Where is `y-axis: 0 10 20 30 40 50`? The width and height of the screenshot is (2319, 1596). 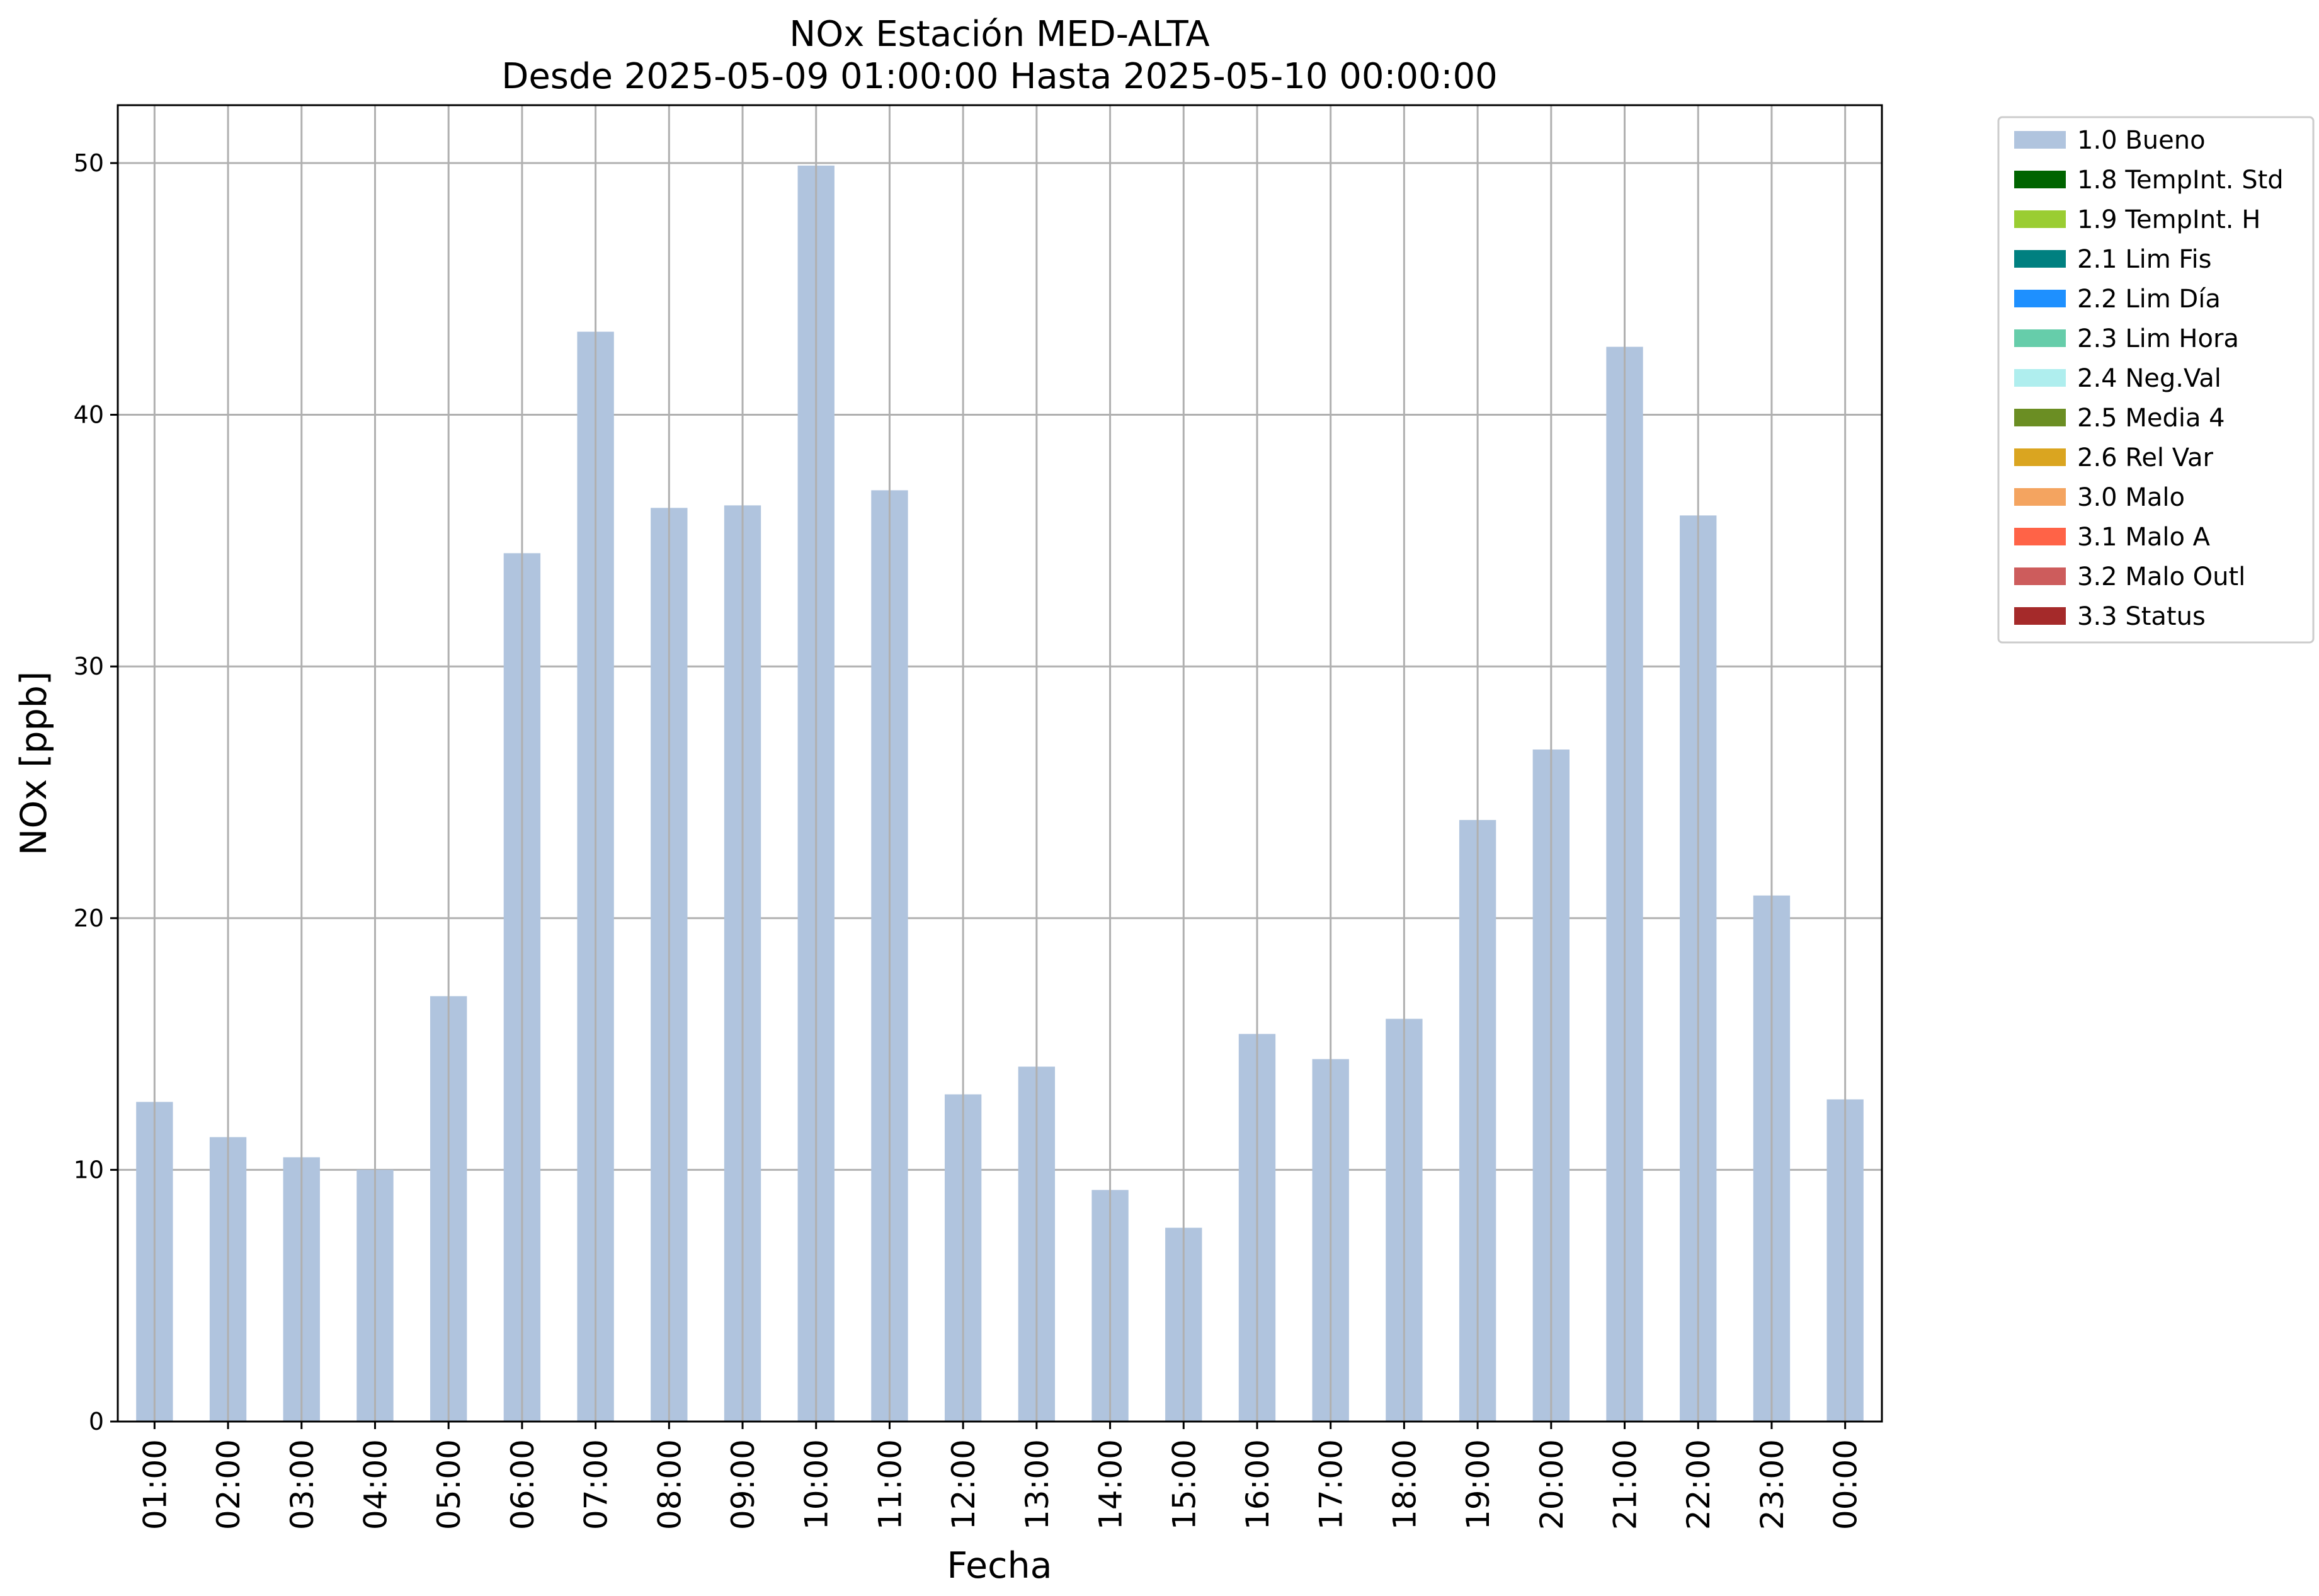 y-axis: 0 10 20 30 40 50 is located at coordinates (96, 792).